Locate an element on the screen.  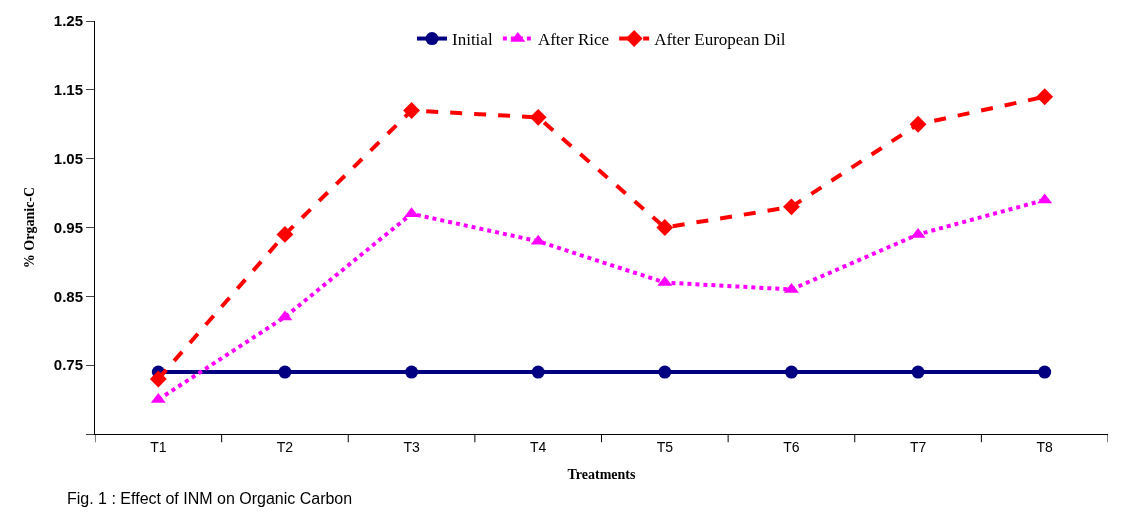
x-tick-label: T4 is located at coordinates (538, 446).